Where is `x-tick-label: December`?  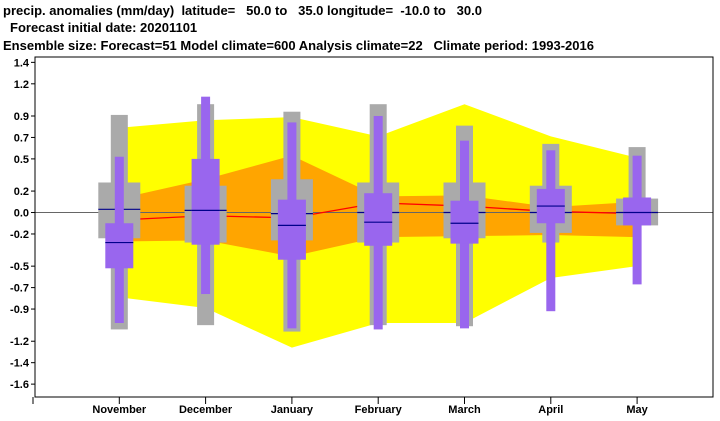
x-tick-label: December is located at coordinates (206, 410).